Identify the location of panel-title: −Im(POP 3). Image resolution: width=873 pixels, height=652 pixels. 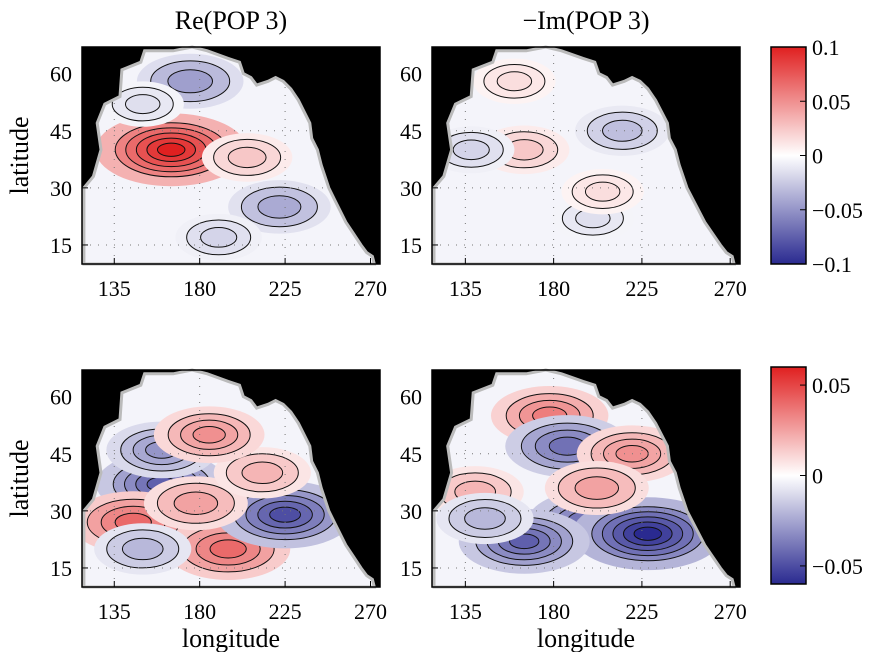
(585, 20).